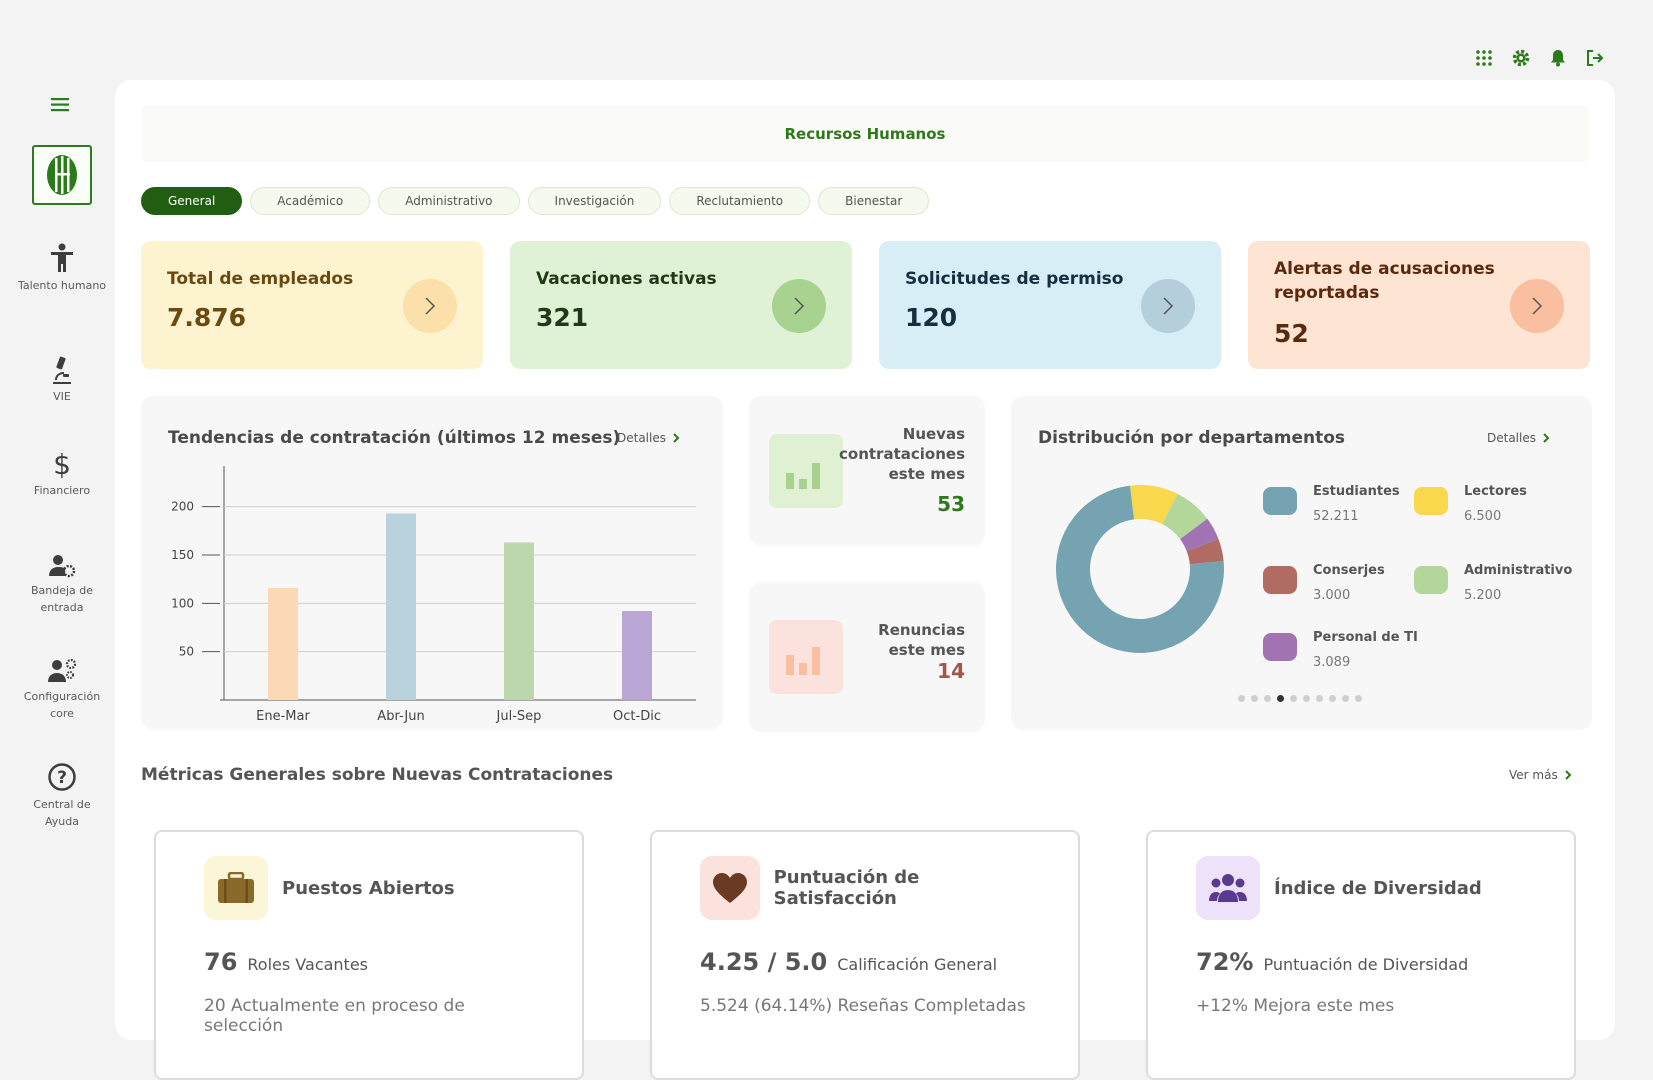  I want to click on sidebar-item-vie: VIE, so click(62, 380).